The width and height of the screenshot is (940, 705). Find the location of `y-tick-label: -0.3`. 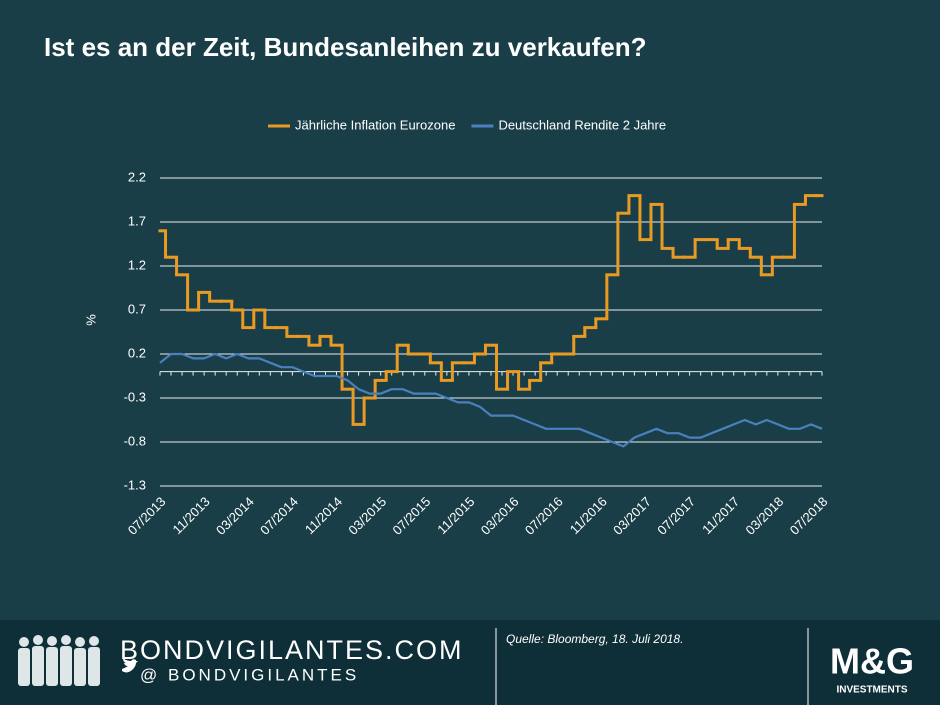

y-tick-label: -0.3 is located at coordinates (135, 396).